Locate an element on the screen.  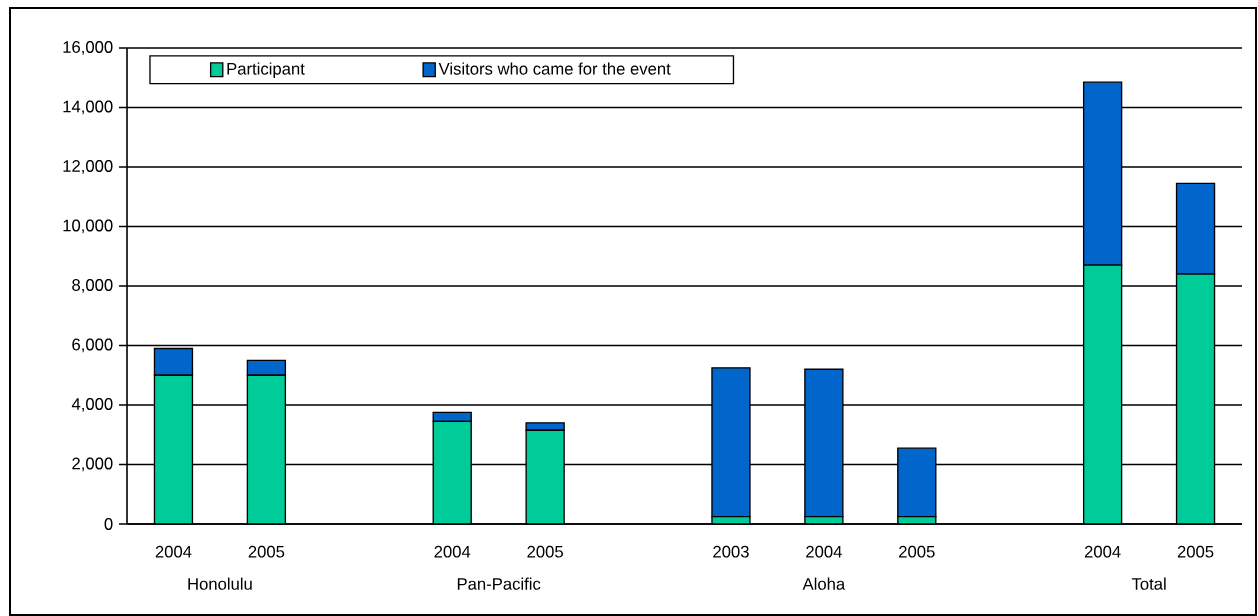
y-tick-label: 4,000 is located at coordinates (92, 405).